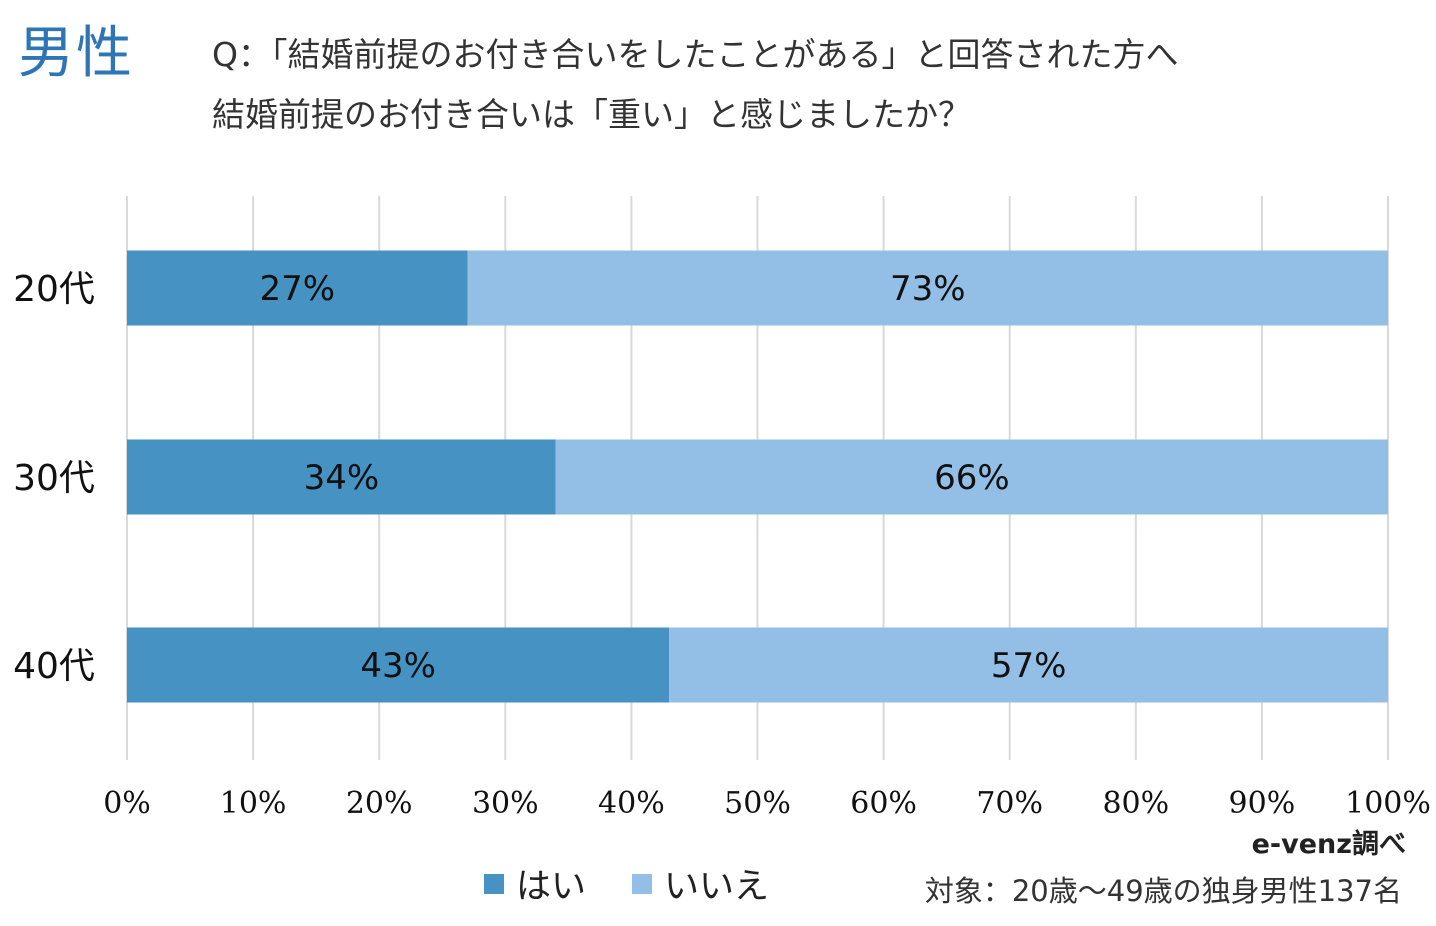 The width and height of the screenshot is (1436, 926). I want to click on x-tick-label: 50%, so click(757, 803).